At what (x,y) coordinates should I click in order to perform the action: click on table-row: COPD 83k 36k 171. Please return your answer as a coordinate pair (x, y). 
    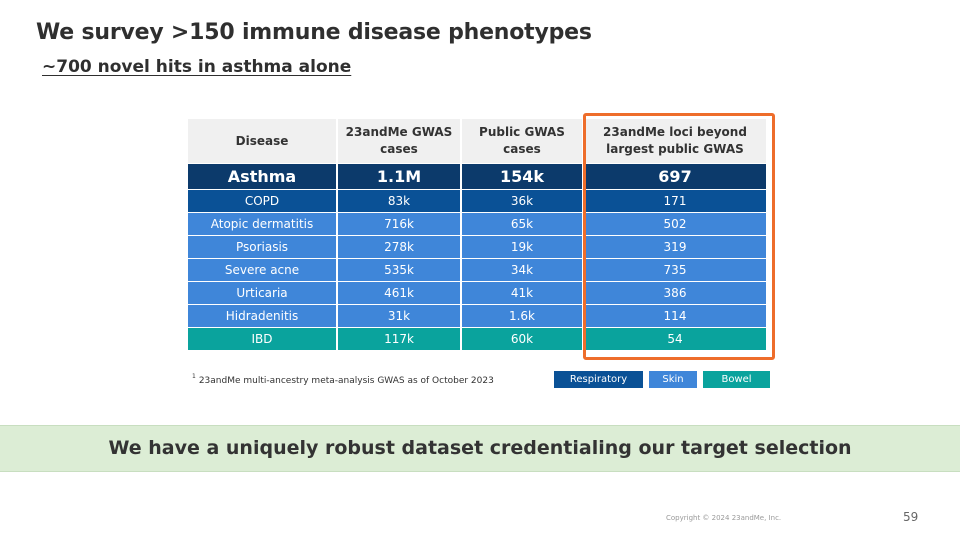
    Looking at the image, I should click on (477, 201).